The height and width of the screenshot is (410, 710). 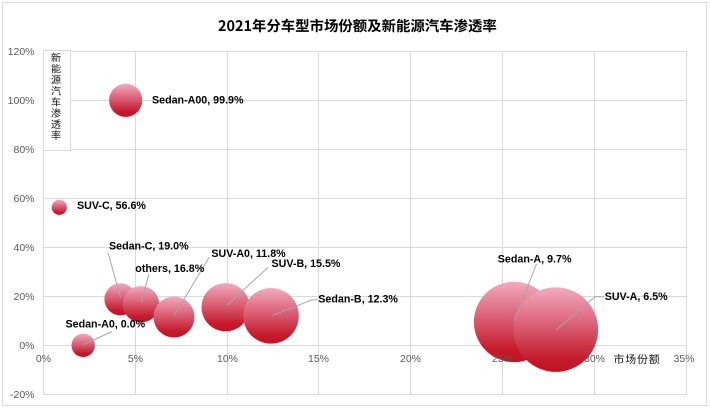 What do you see at coordinates (23, 248) in the screenshot?
I see `svg-text: 40%` at bounding box center [23, 248].